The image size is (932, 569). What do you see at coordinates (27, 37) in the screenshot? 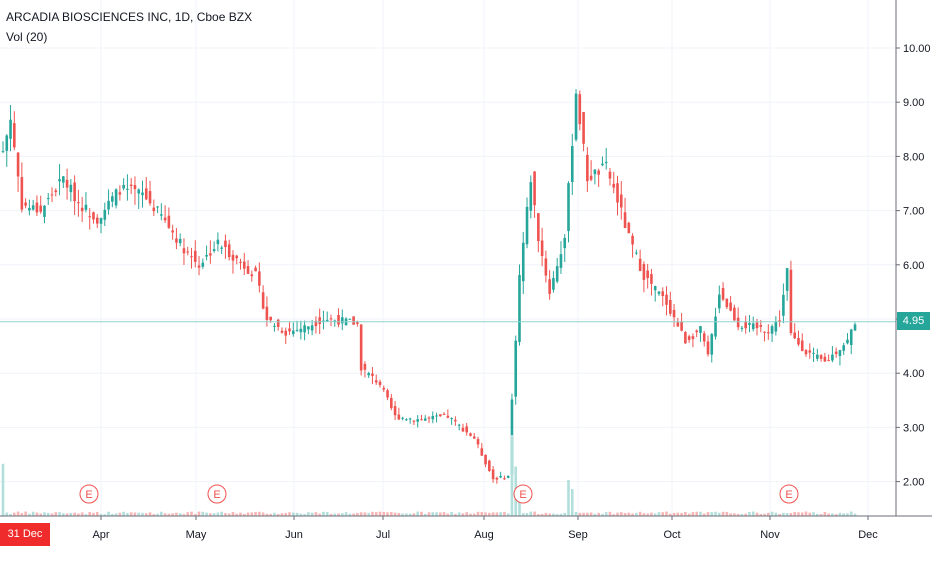
I see `volume-indicator-label: Vol (20)` at bounding box center [27, 37].